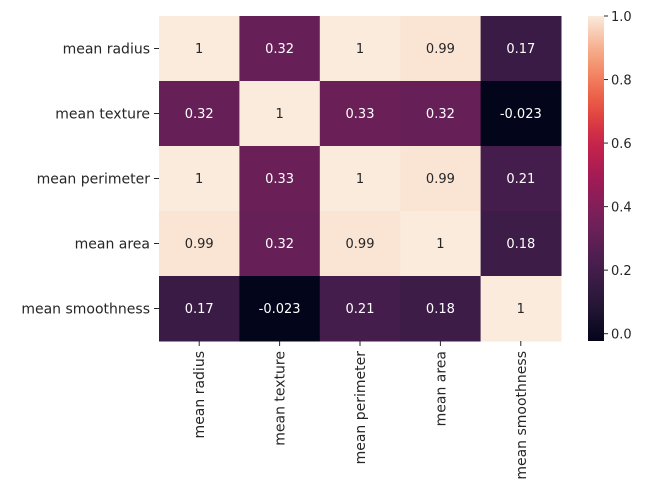 This screenshot has width=647, height=497. I want to click on colorbar-tick-label: 0.2, so click(621, 271).